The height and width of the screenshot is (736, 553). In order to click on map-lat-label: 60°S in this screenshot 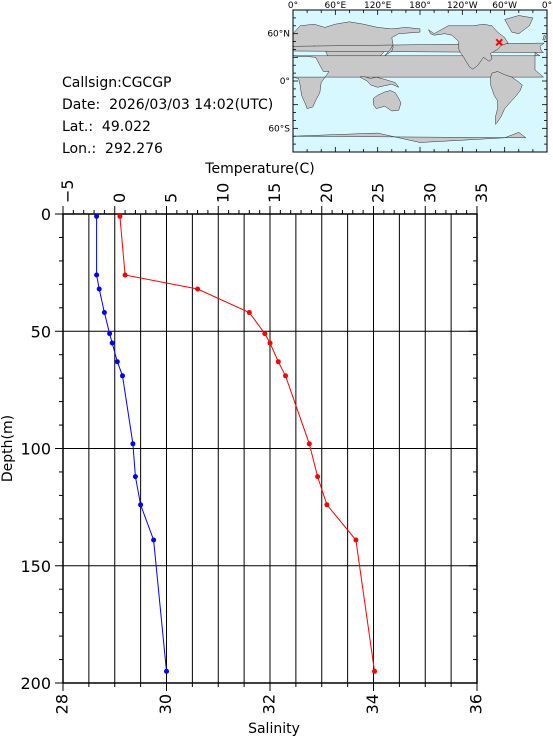, I will do `click(279, 129)`.